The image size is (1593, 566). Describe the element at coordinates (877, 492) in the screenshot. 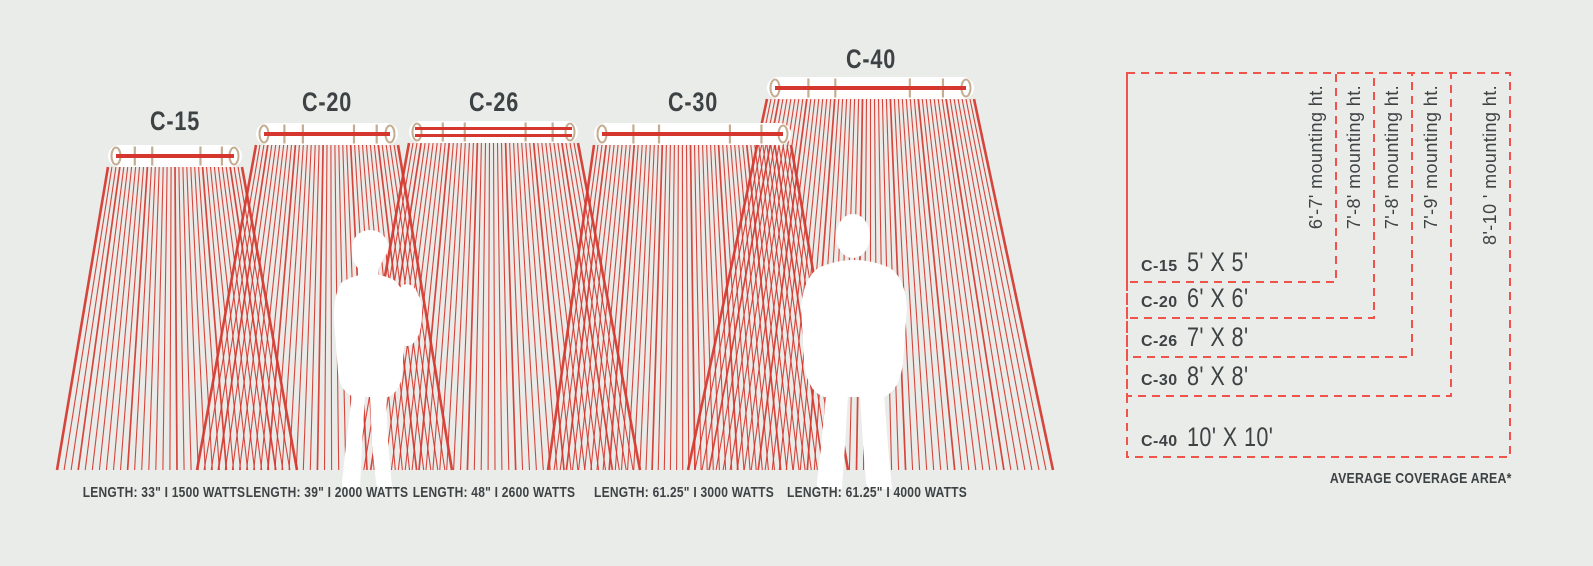

I see `spec-caption-c40: LENGTH: 61.25" I 4000 WATTS` at that location.